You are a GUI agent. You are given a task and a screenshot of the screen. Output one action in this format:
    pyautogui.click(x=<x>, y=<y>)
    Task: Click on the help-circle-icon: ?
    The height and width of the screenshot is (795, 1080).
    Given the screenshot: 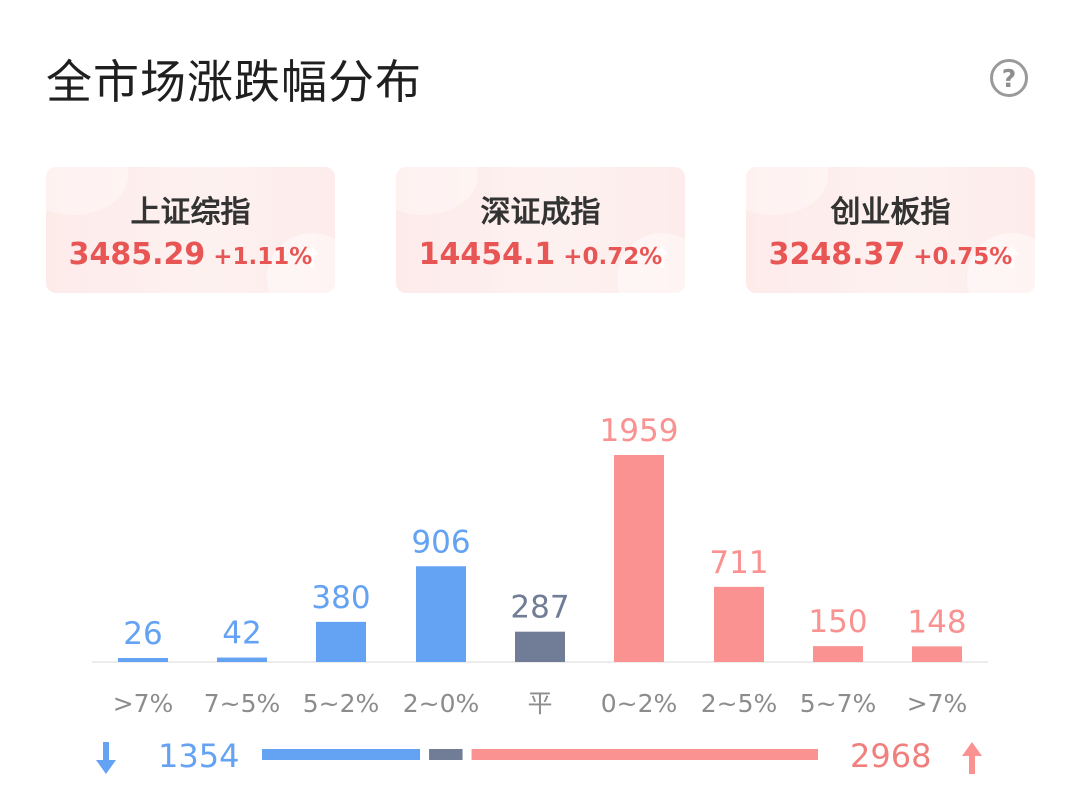 What is the action you would take?
    pyautogui.click(x=1009, y=78)
    